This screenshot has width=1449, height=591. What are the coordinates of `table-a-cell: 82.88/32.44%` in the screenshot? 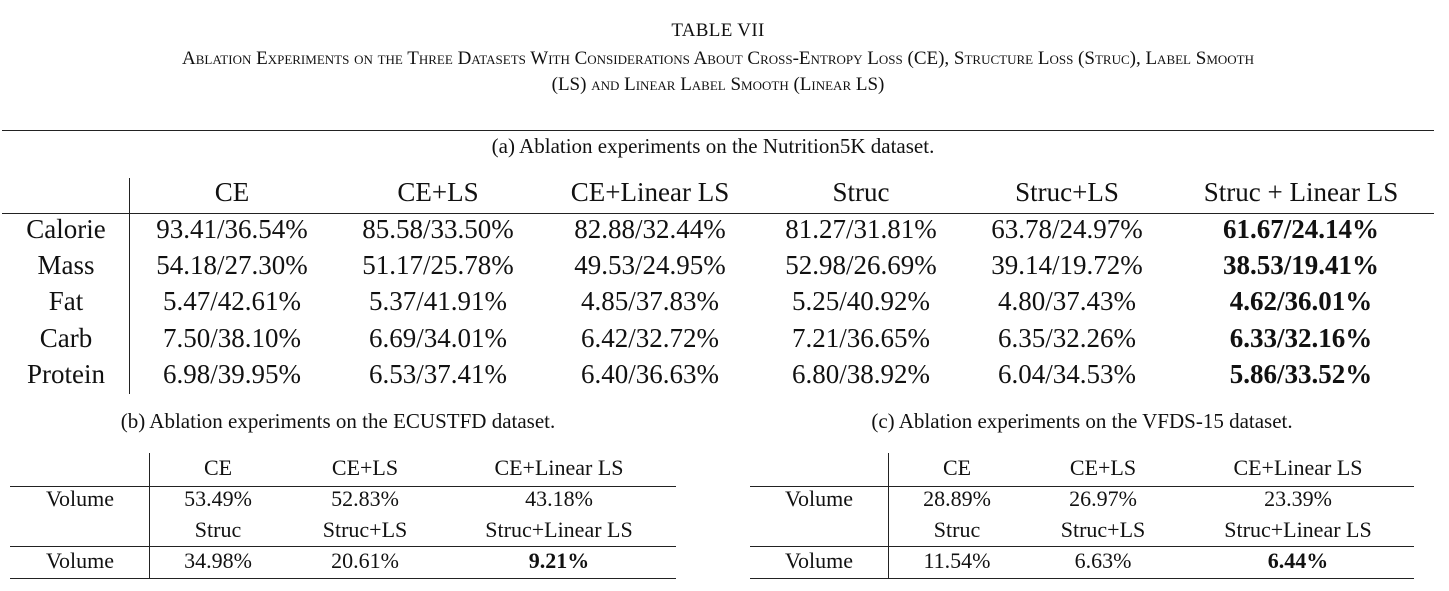 It's located at (650, 229).